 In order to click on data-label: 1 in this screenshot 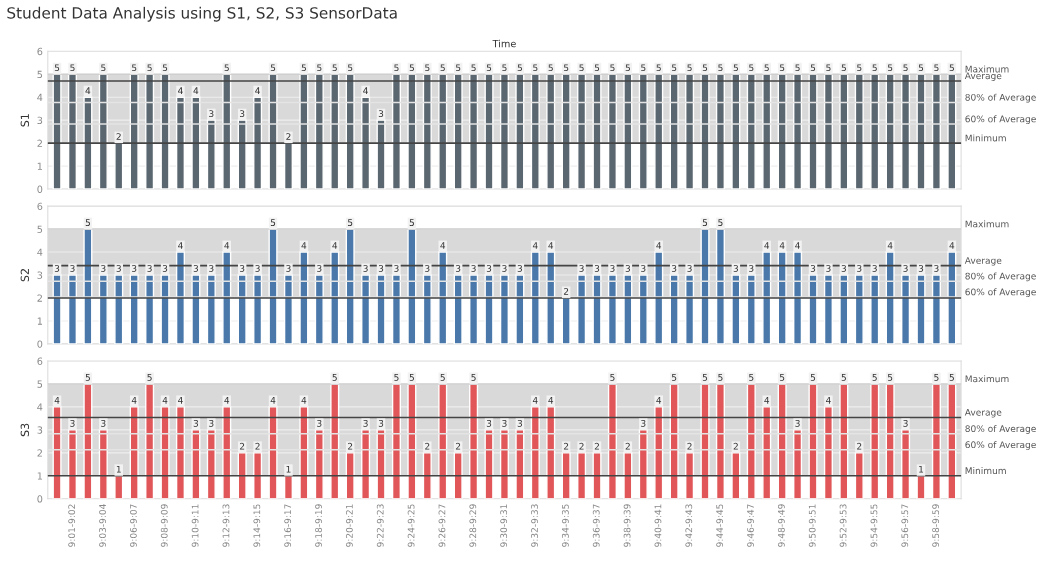, I will do `click(288, 469)`.